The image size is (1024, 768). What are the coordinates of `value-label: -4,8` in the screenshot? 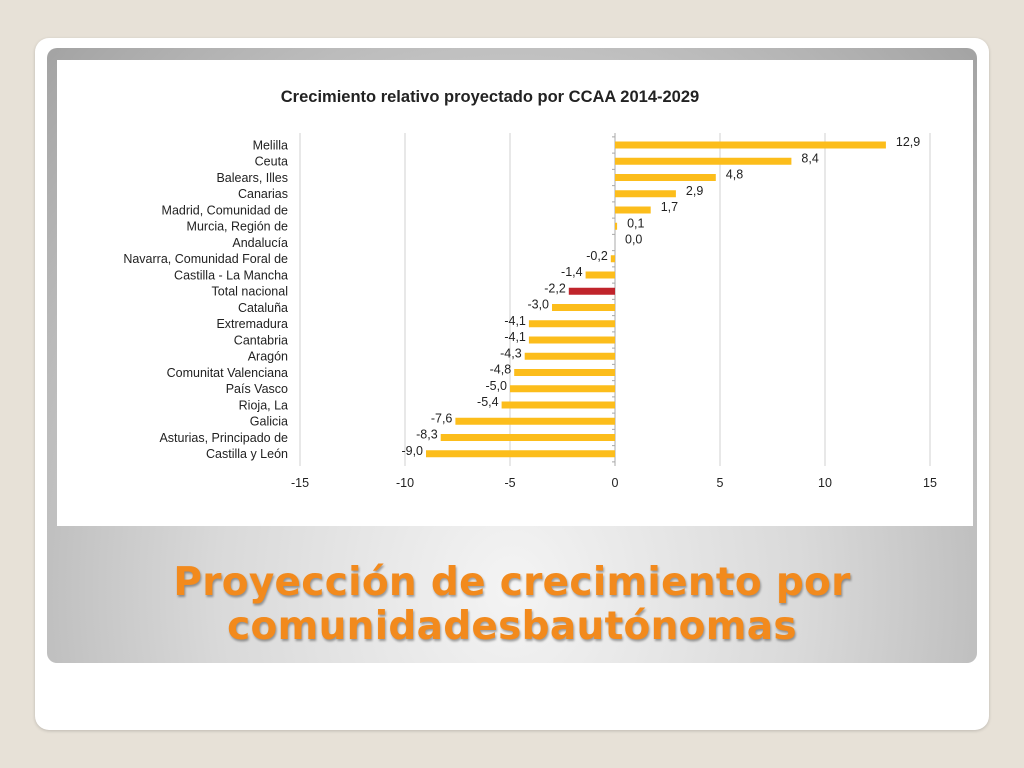 It's located at (501, 370).